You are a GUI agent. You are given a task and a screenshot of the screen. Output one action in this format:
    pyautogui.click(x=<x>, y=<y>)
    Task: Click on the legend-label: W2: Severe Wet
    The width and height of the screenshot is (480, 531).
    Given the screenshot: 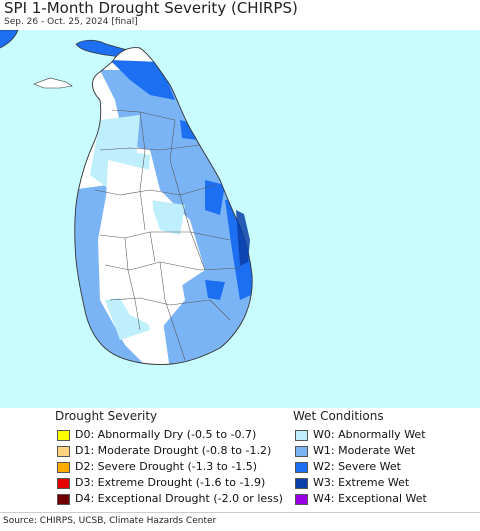 What is the action you would take?
    pyautogui.click(x=357, y=466)
    